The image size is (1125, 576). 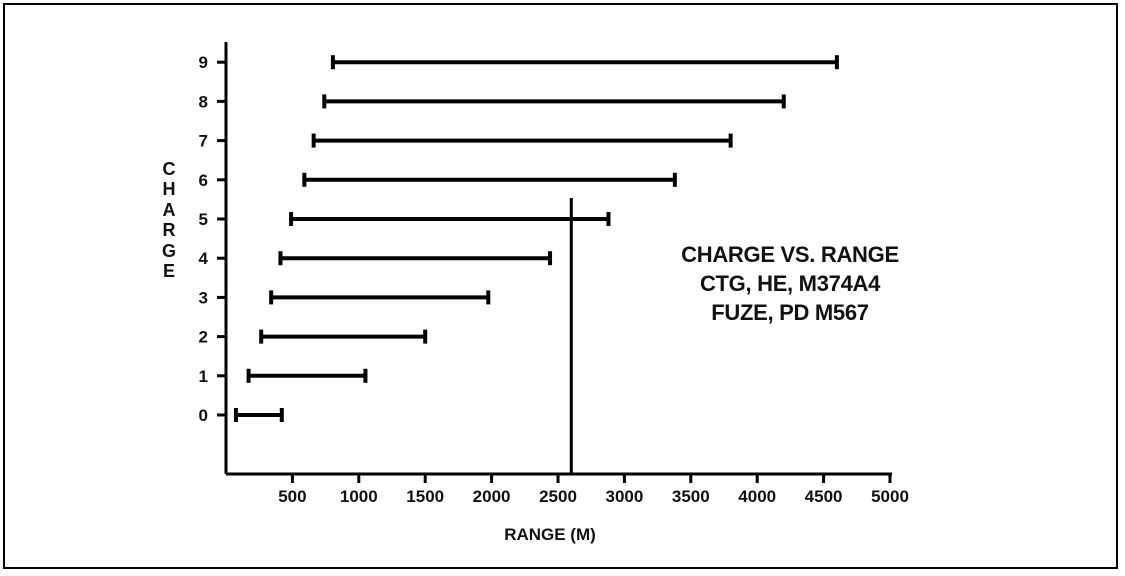 What do you see at coordinates (790, 254) in the screenshot?
I see `annotation-line-1: CHARGE VS. RANGE` at bounding box center [790, 254].